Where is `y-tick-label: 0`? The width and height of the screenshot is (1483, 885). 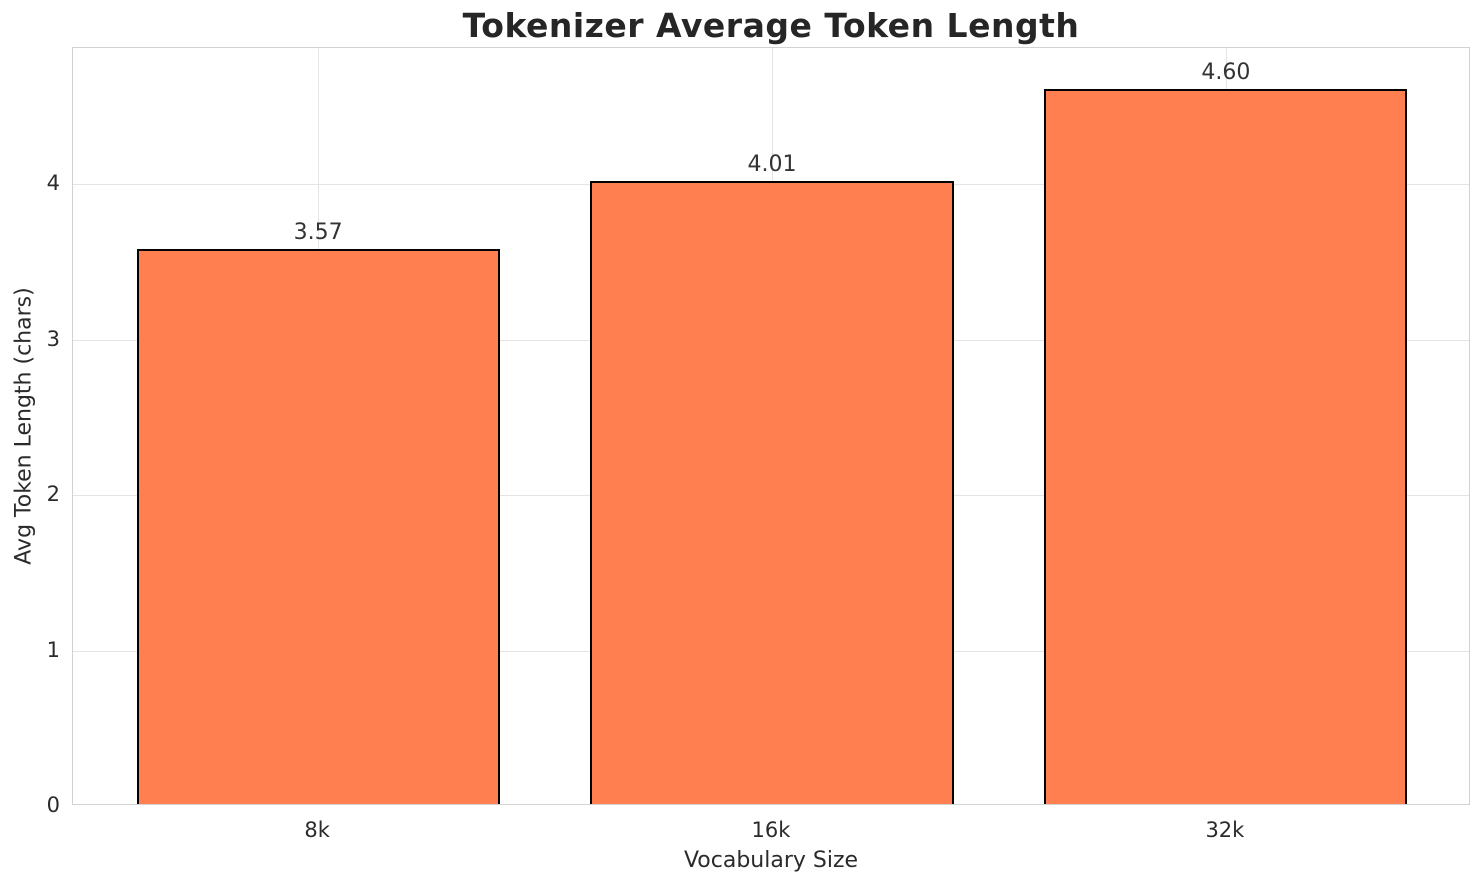
y-tick-label: 0 is located at coordinates (53, 805).